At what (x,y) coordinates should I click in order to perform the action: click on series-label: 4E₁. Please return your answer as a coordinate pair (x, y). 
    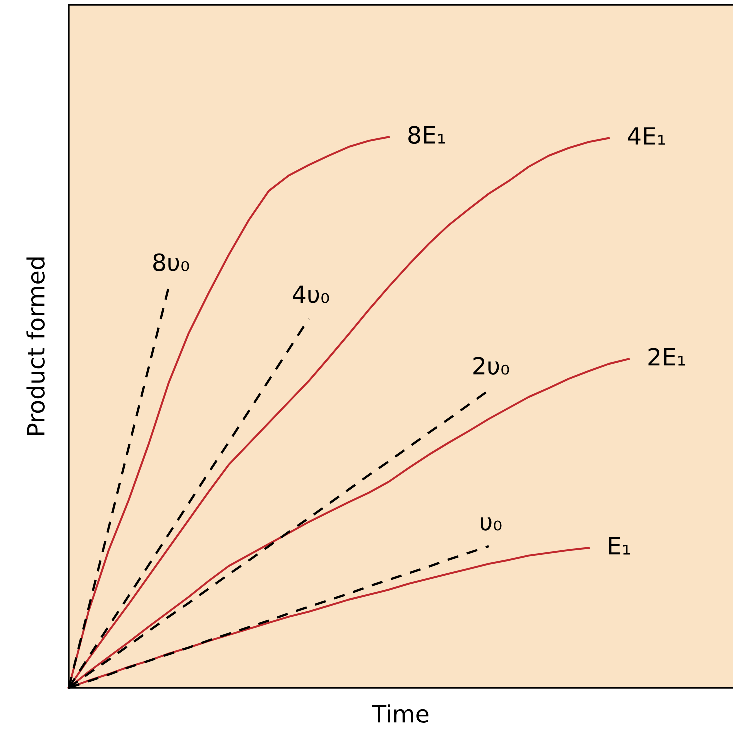
    Looking at the image, I should click on (647, 136).